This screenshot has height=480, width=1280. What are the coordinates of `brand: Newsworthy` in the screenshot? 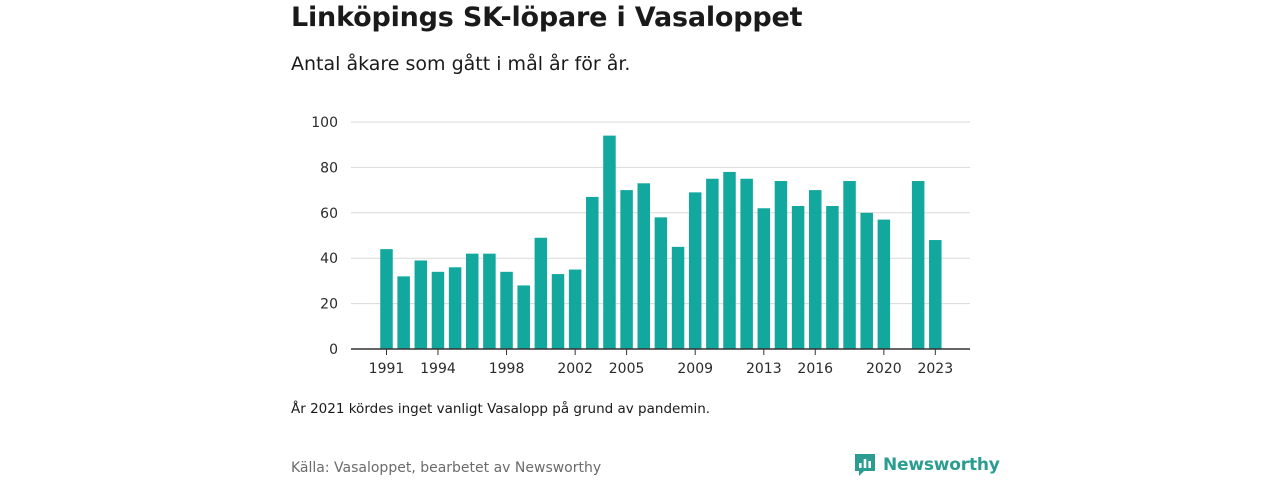 It's located at (926, 465).